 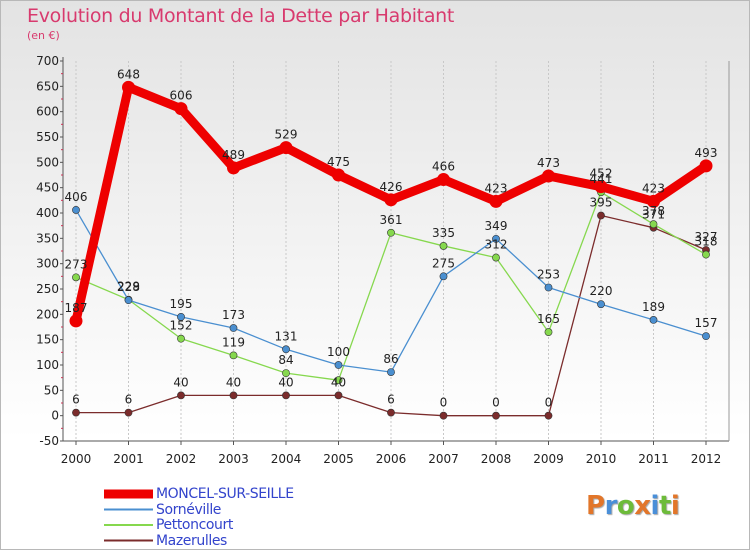 I want to click on data-label: 423, so click(x=496, y=188).